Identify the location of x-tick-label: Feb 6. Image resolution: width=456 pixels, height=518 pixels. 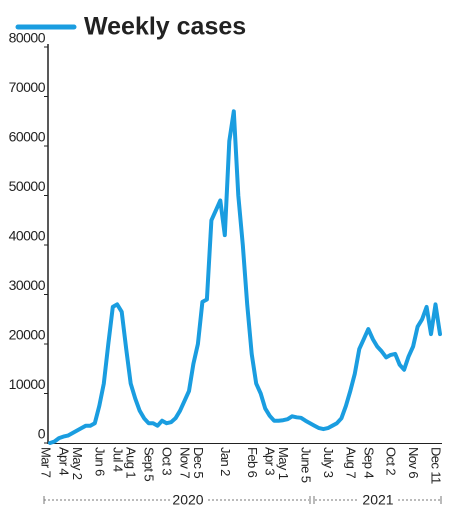
(252, 462).